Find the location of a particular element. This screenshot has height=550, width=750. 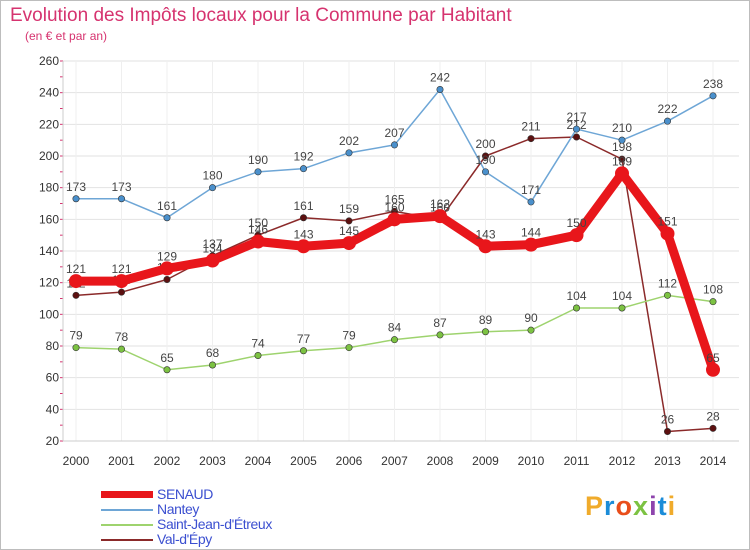

data-label-saint-jean-d-treux: 90 is located at coordinates (531, 318).